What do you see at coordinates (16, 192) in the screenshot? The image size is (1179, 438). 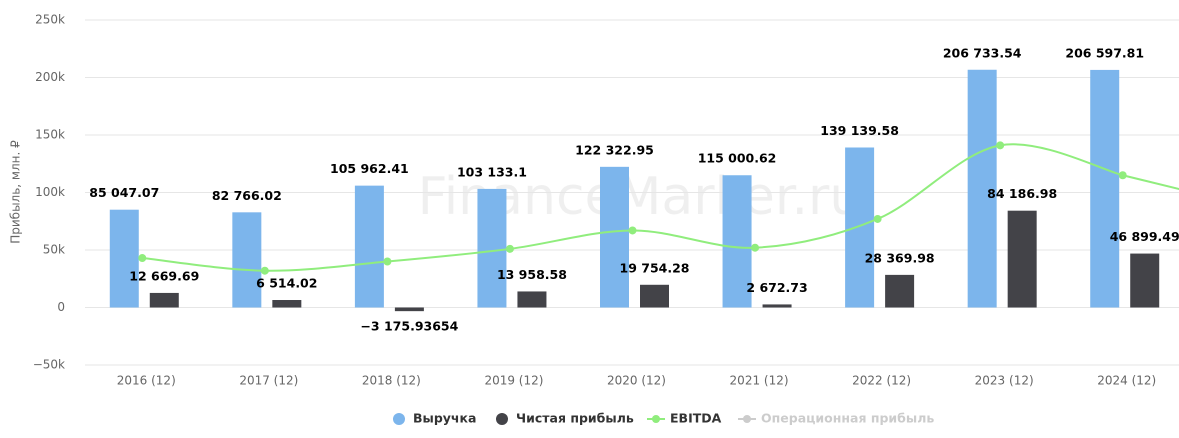 I see `y-axis-label: Прибыль, млн. ₽` at bounding box center [16, 192].